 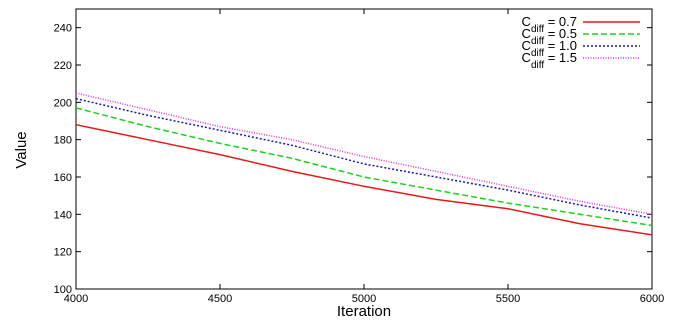 I want to click on y-tick-label: 100, so click(x=63, y=290).